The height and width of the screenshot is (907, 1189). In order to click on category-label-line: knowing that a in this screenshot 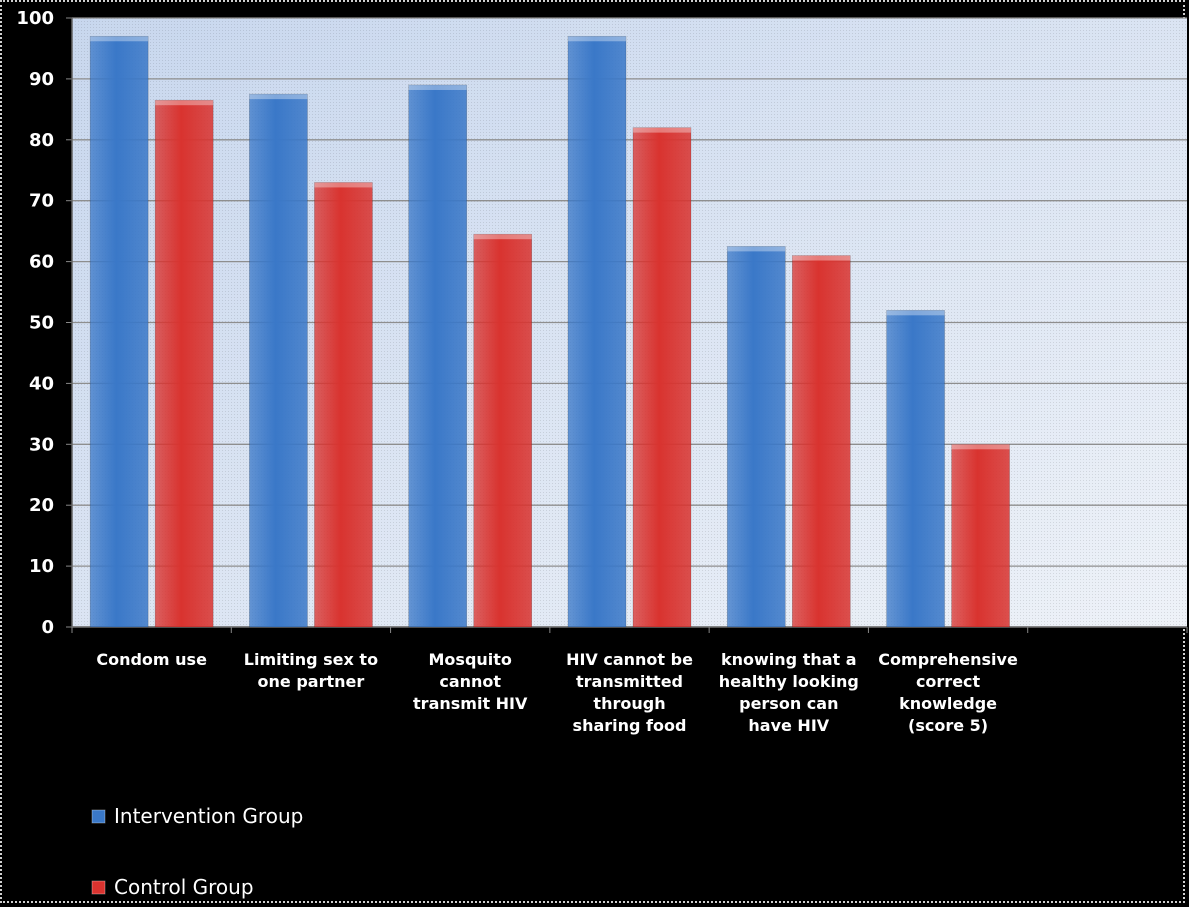, I will do `click(789, 659)`.